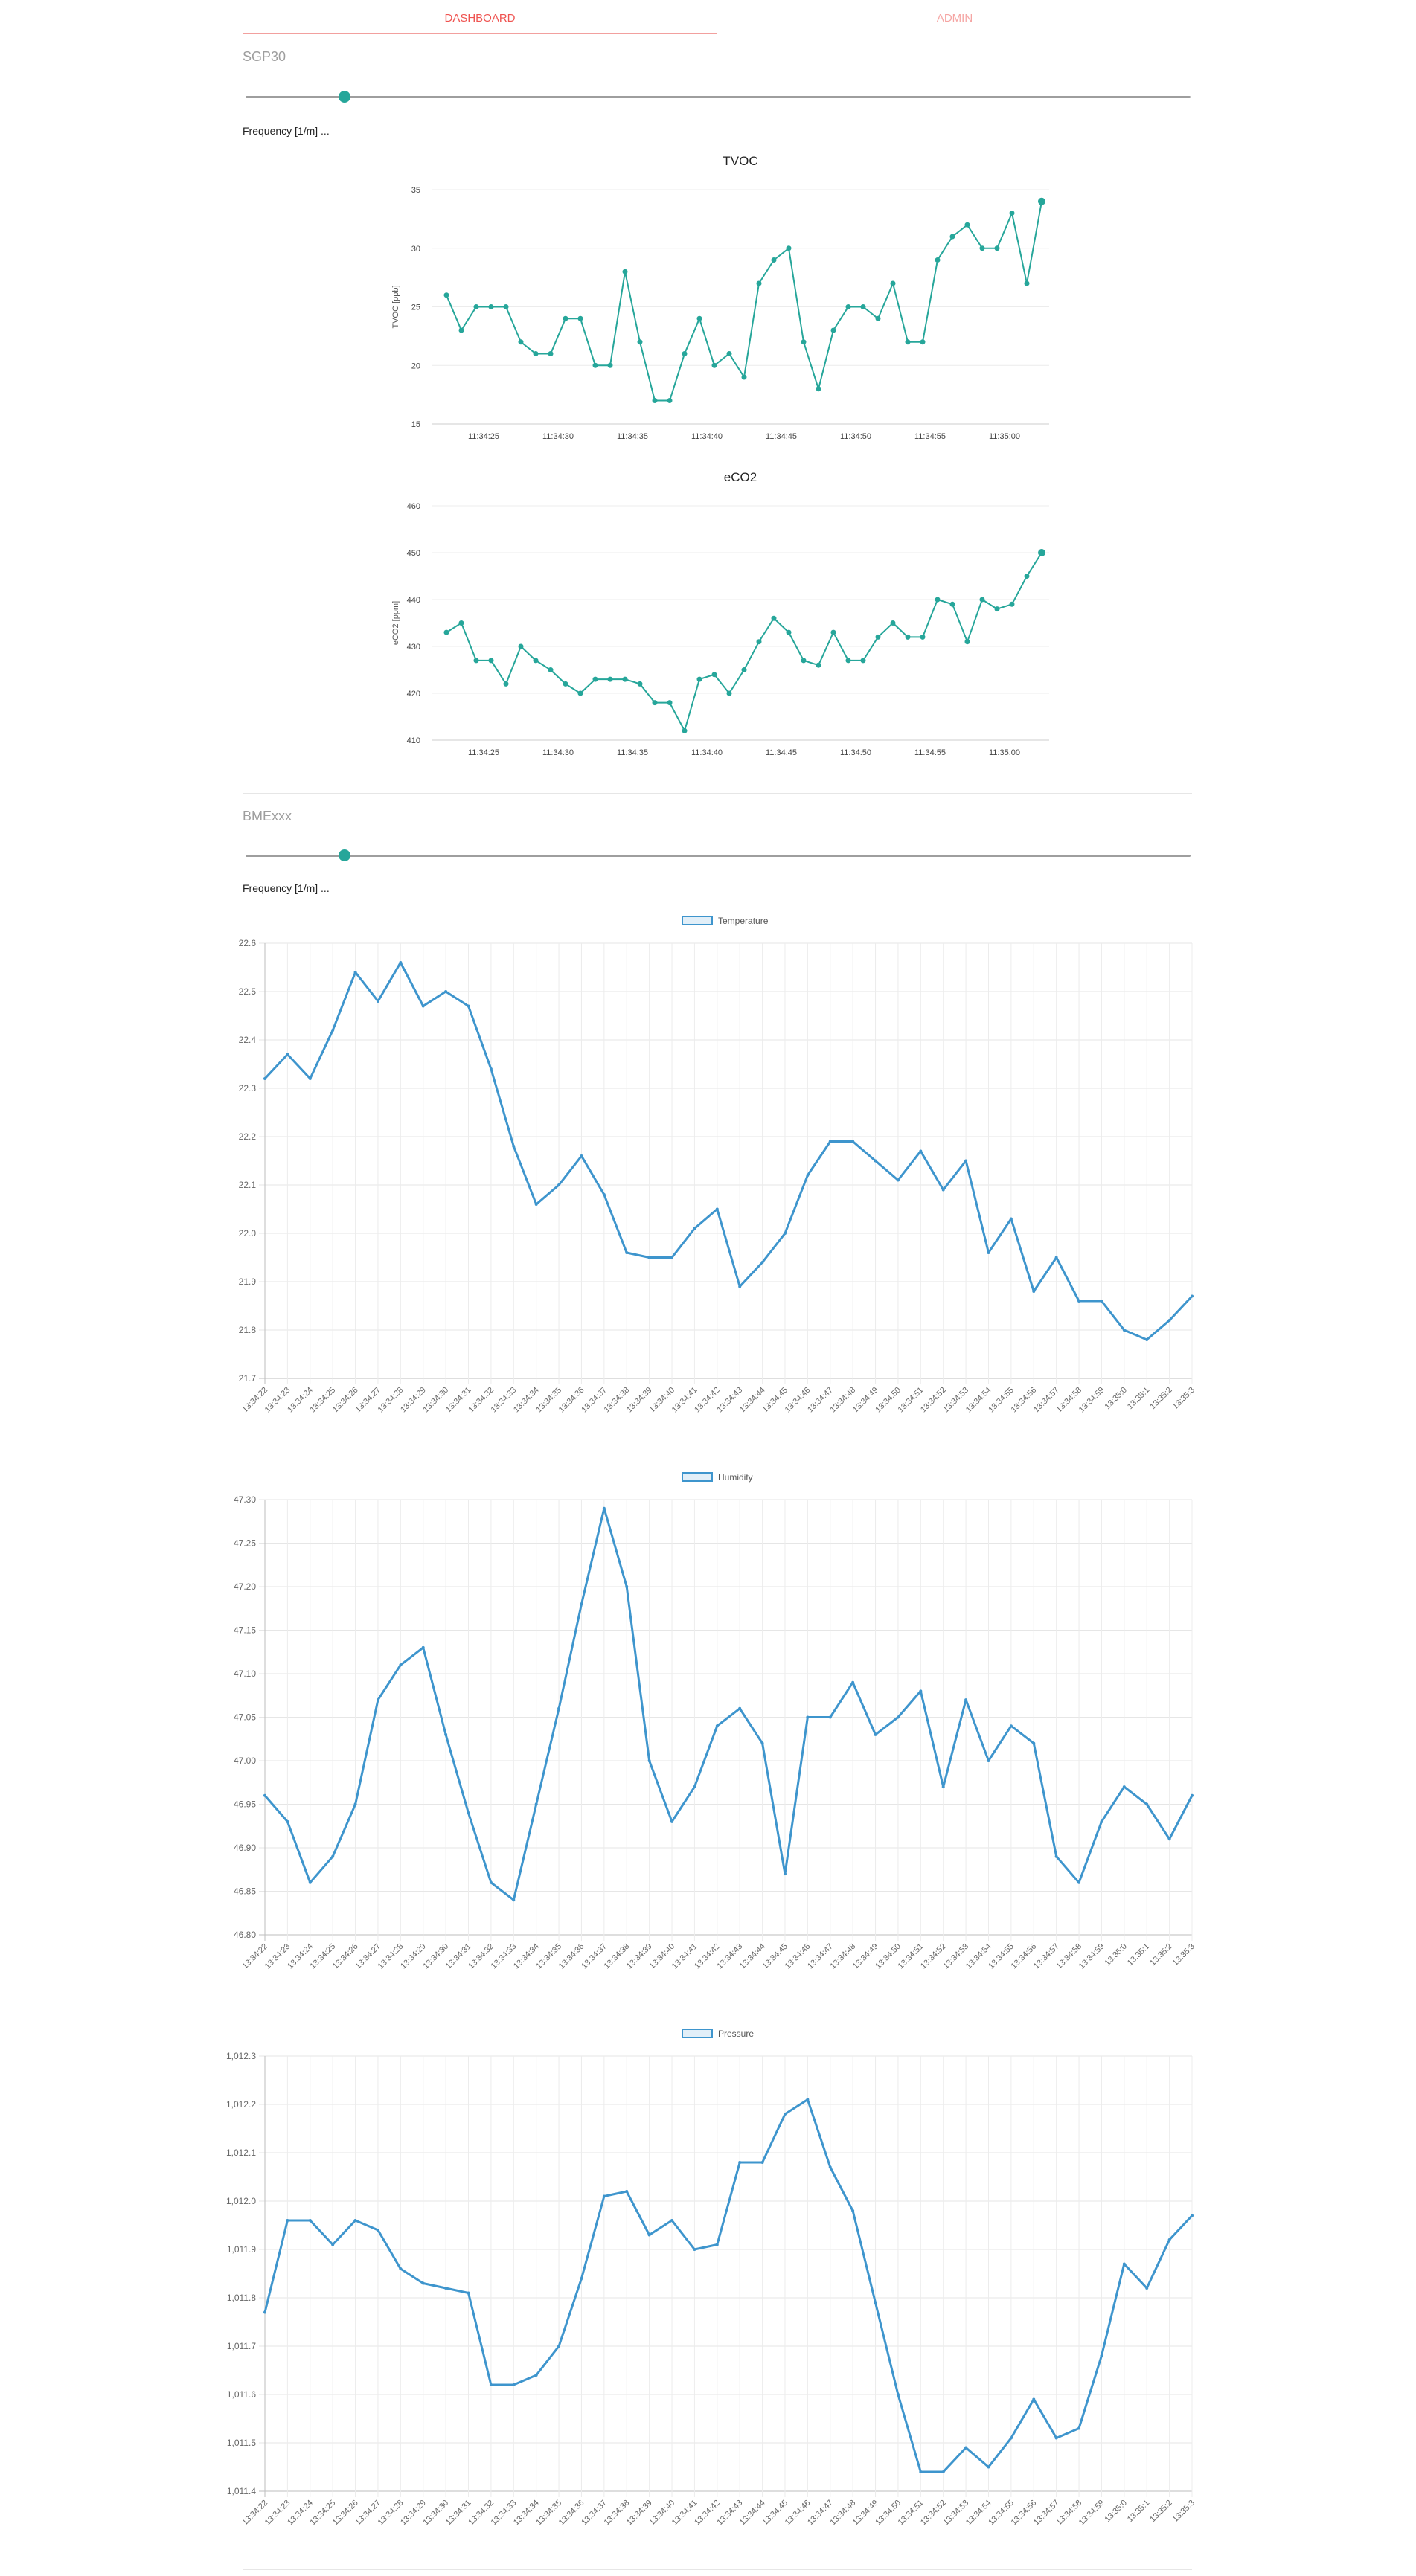  Describe the element at coordinates (1183, 2511) in the screenshot. I see `pressure-x-tick-label: 13:35:3` at that location.